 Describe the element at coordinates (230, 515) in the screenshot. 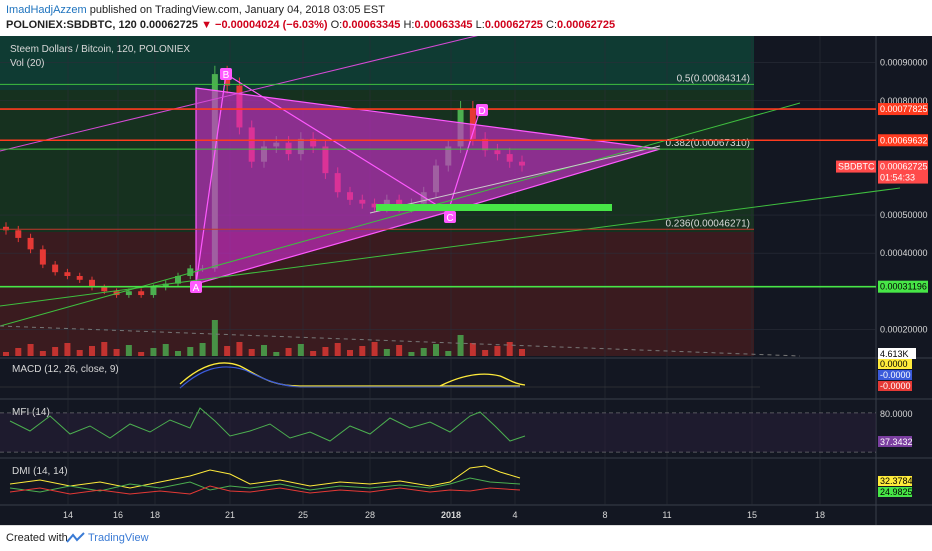

I see `x-tick-label: 21` at that location.